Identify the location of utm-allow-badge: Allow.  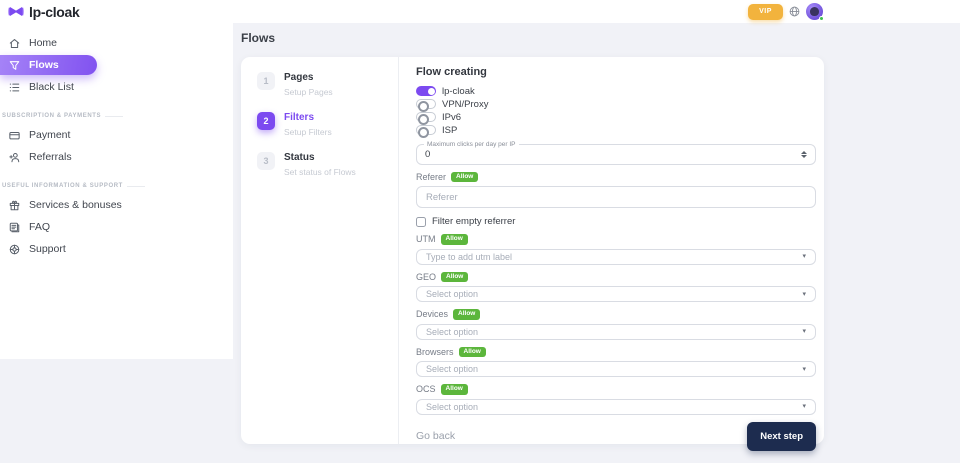
(454, 239).